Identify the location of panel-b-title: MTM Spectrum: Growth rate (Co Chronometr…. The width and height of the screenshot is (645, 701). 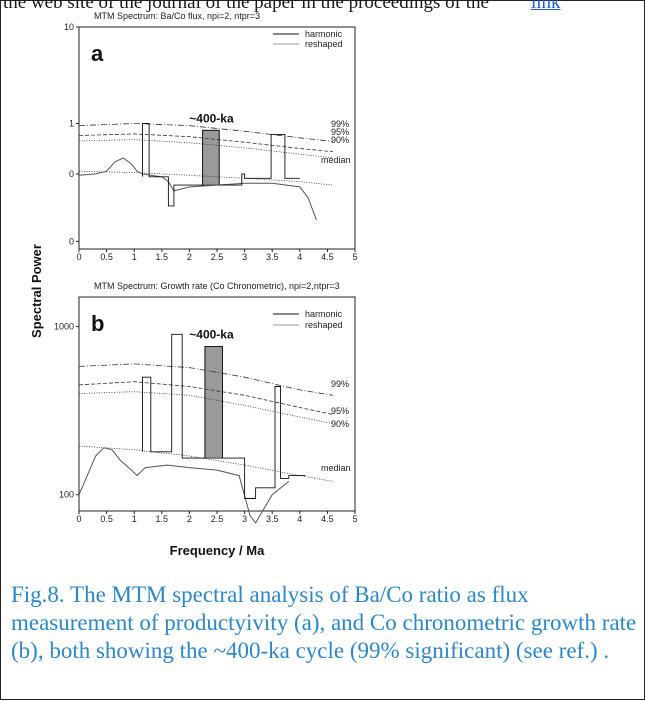
(217, 286).